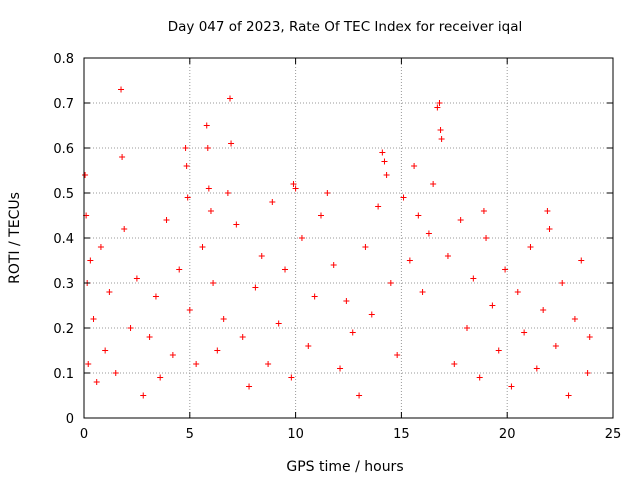 This screenshot has width=640, height=484. Describe the element at coordinates (507, 434) in the screenshot. I see `x-tick-label: 20` at that location.